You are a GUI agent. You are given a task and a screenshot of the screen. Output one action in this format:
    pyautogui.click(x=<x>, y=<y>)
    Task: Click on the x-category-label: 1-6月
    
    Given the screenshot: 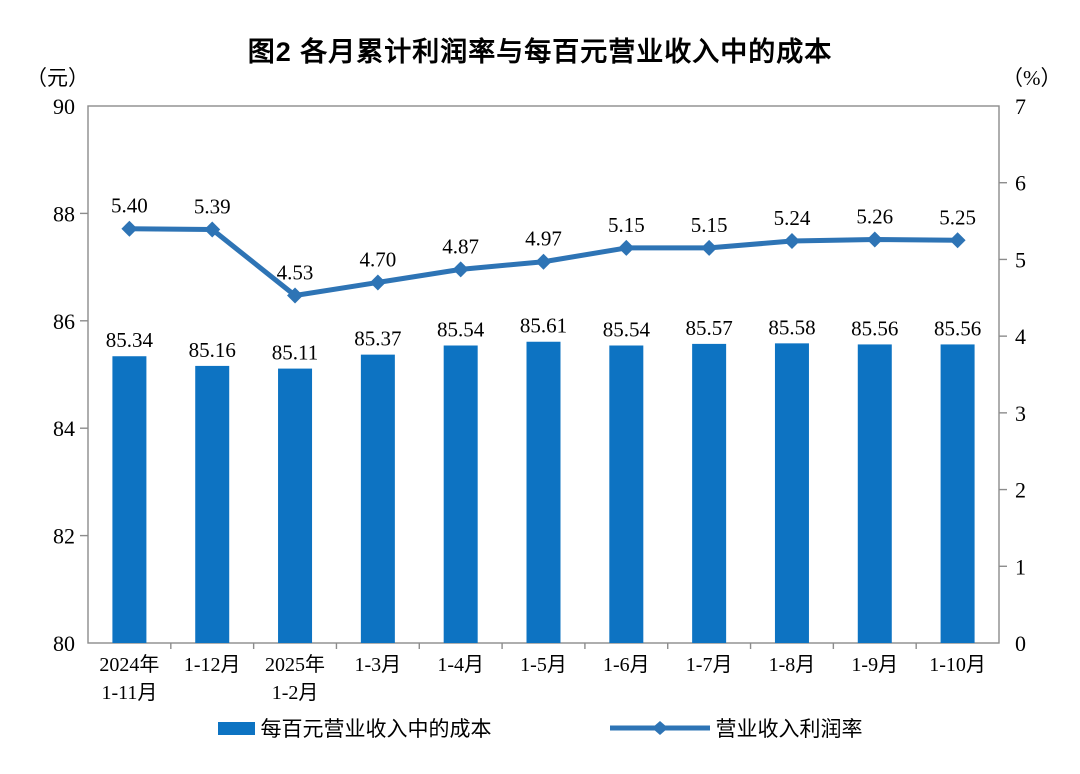 What is the action you would take?
    pyautogui.click(x=626, y=665)
    